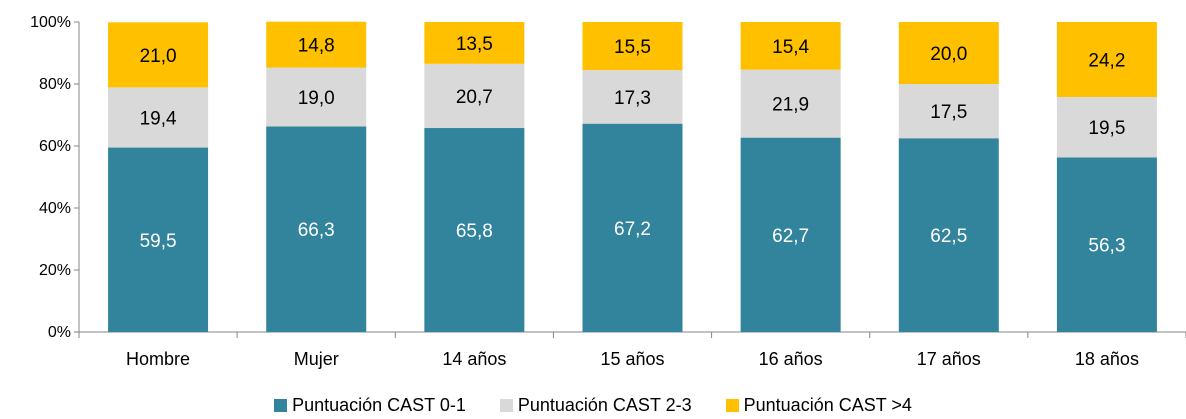 This screenshot has width=1186, height=419. Describe the element at coordinates (55, 146) in the screenshot. I see `y-tick-label: 60%` at that location.